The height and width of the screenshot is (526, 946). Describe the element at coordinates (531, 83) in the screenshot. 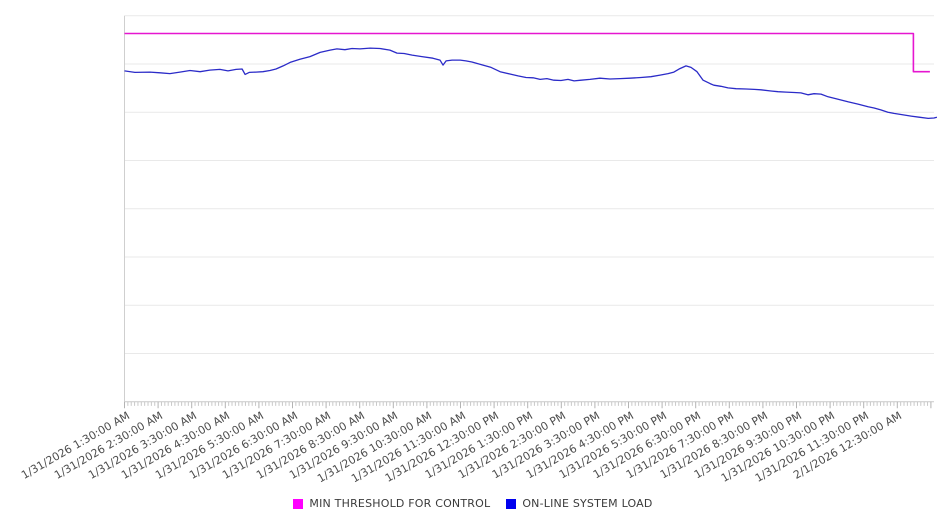

I see `system-load-line` at that location.